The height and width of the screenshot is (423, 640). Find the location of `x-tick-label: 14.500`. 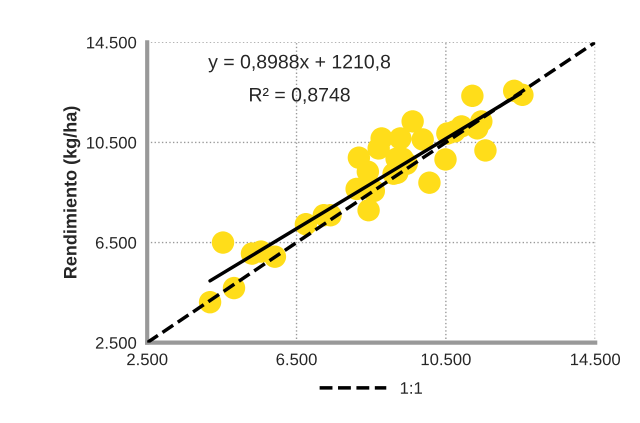

x-tick-label: 14.500 is located at coordinates (595, 359).